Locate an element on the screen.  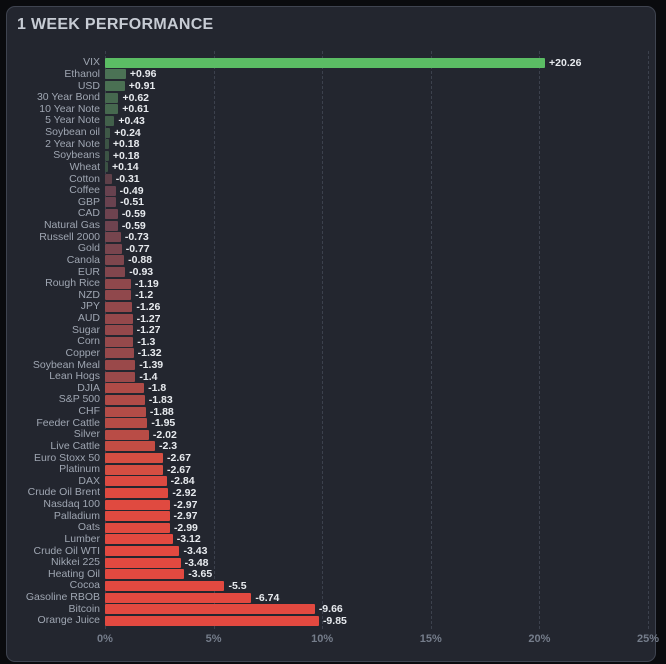
category-label: Feeder Cattle is located at coordinates (68, 422).